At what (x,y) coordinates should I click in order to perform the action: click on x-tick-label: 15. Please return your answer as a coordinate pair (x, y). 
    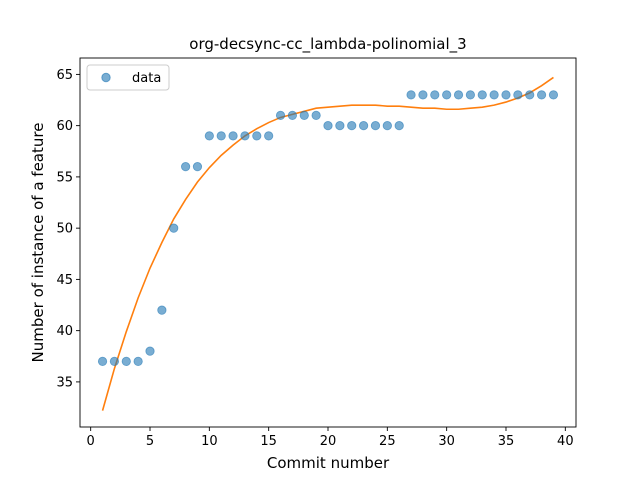
    Looking at the image, I should click on (268, 441).